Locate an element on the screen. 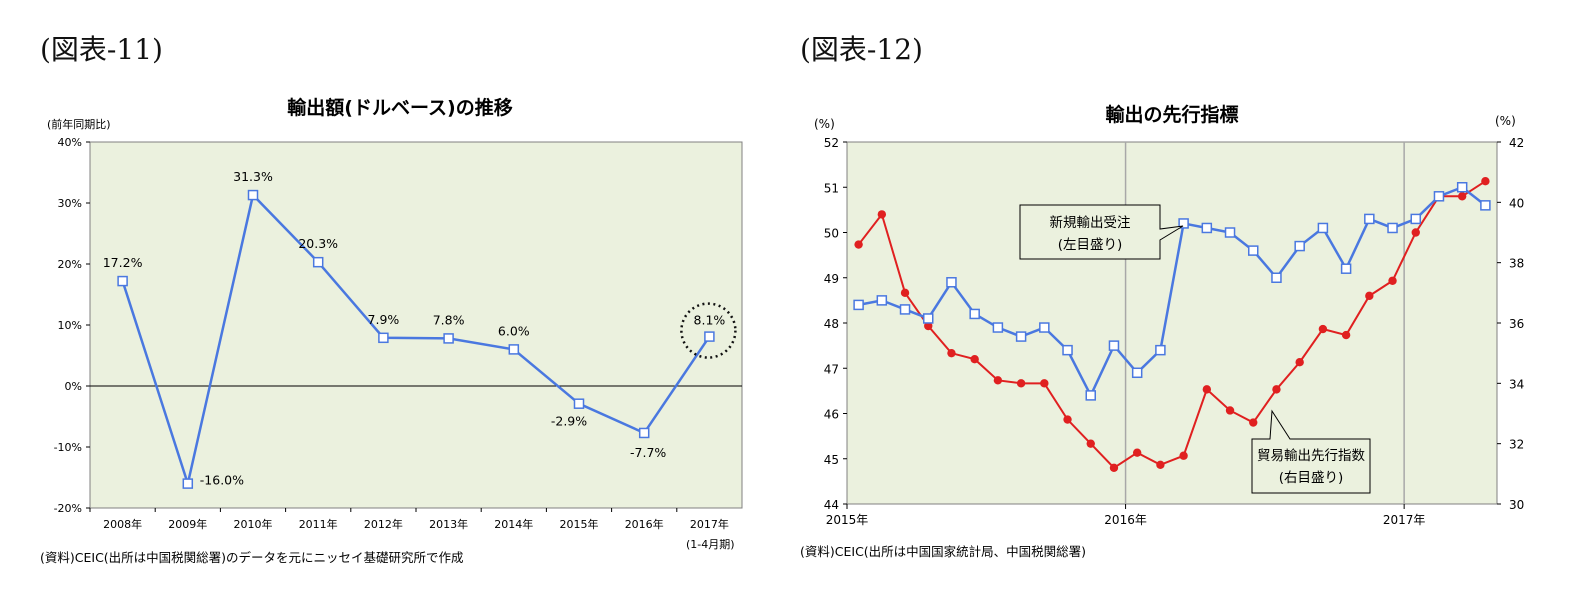  chart2-left-tick-label: 49 is located at coordinates (831, 279).